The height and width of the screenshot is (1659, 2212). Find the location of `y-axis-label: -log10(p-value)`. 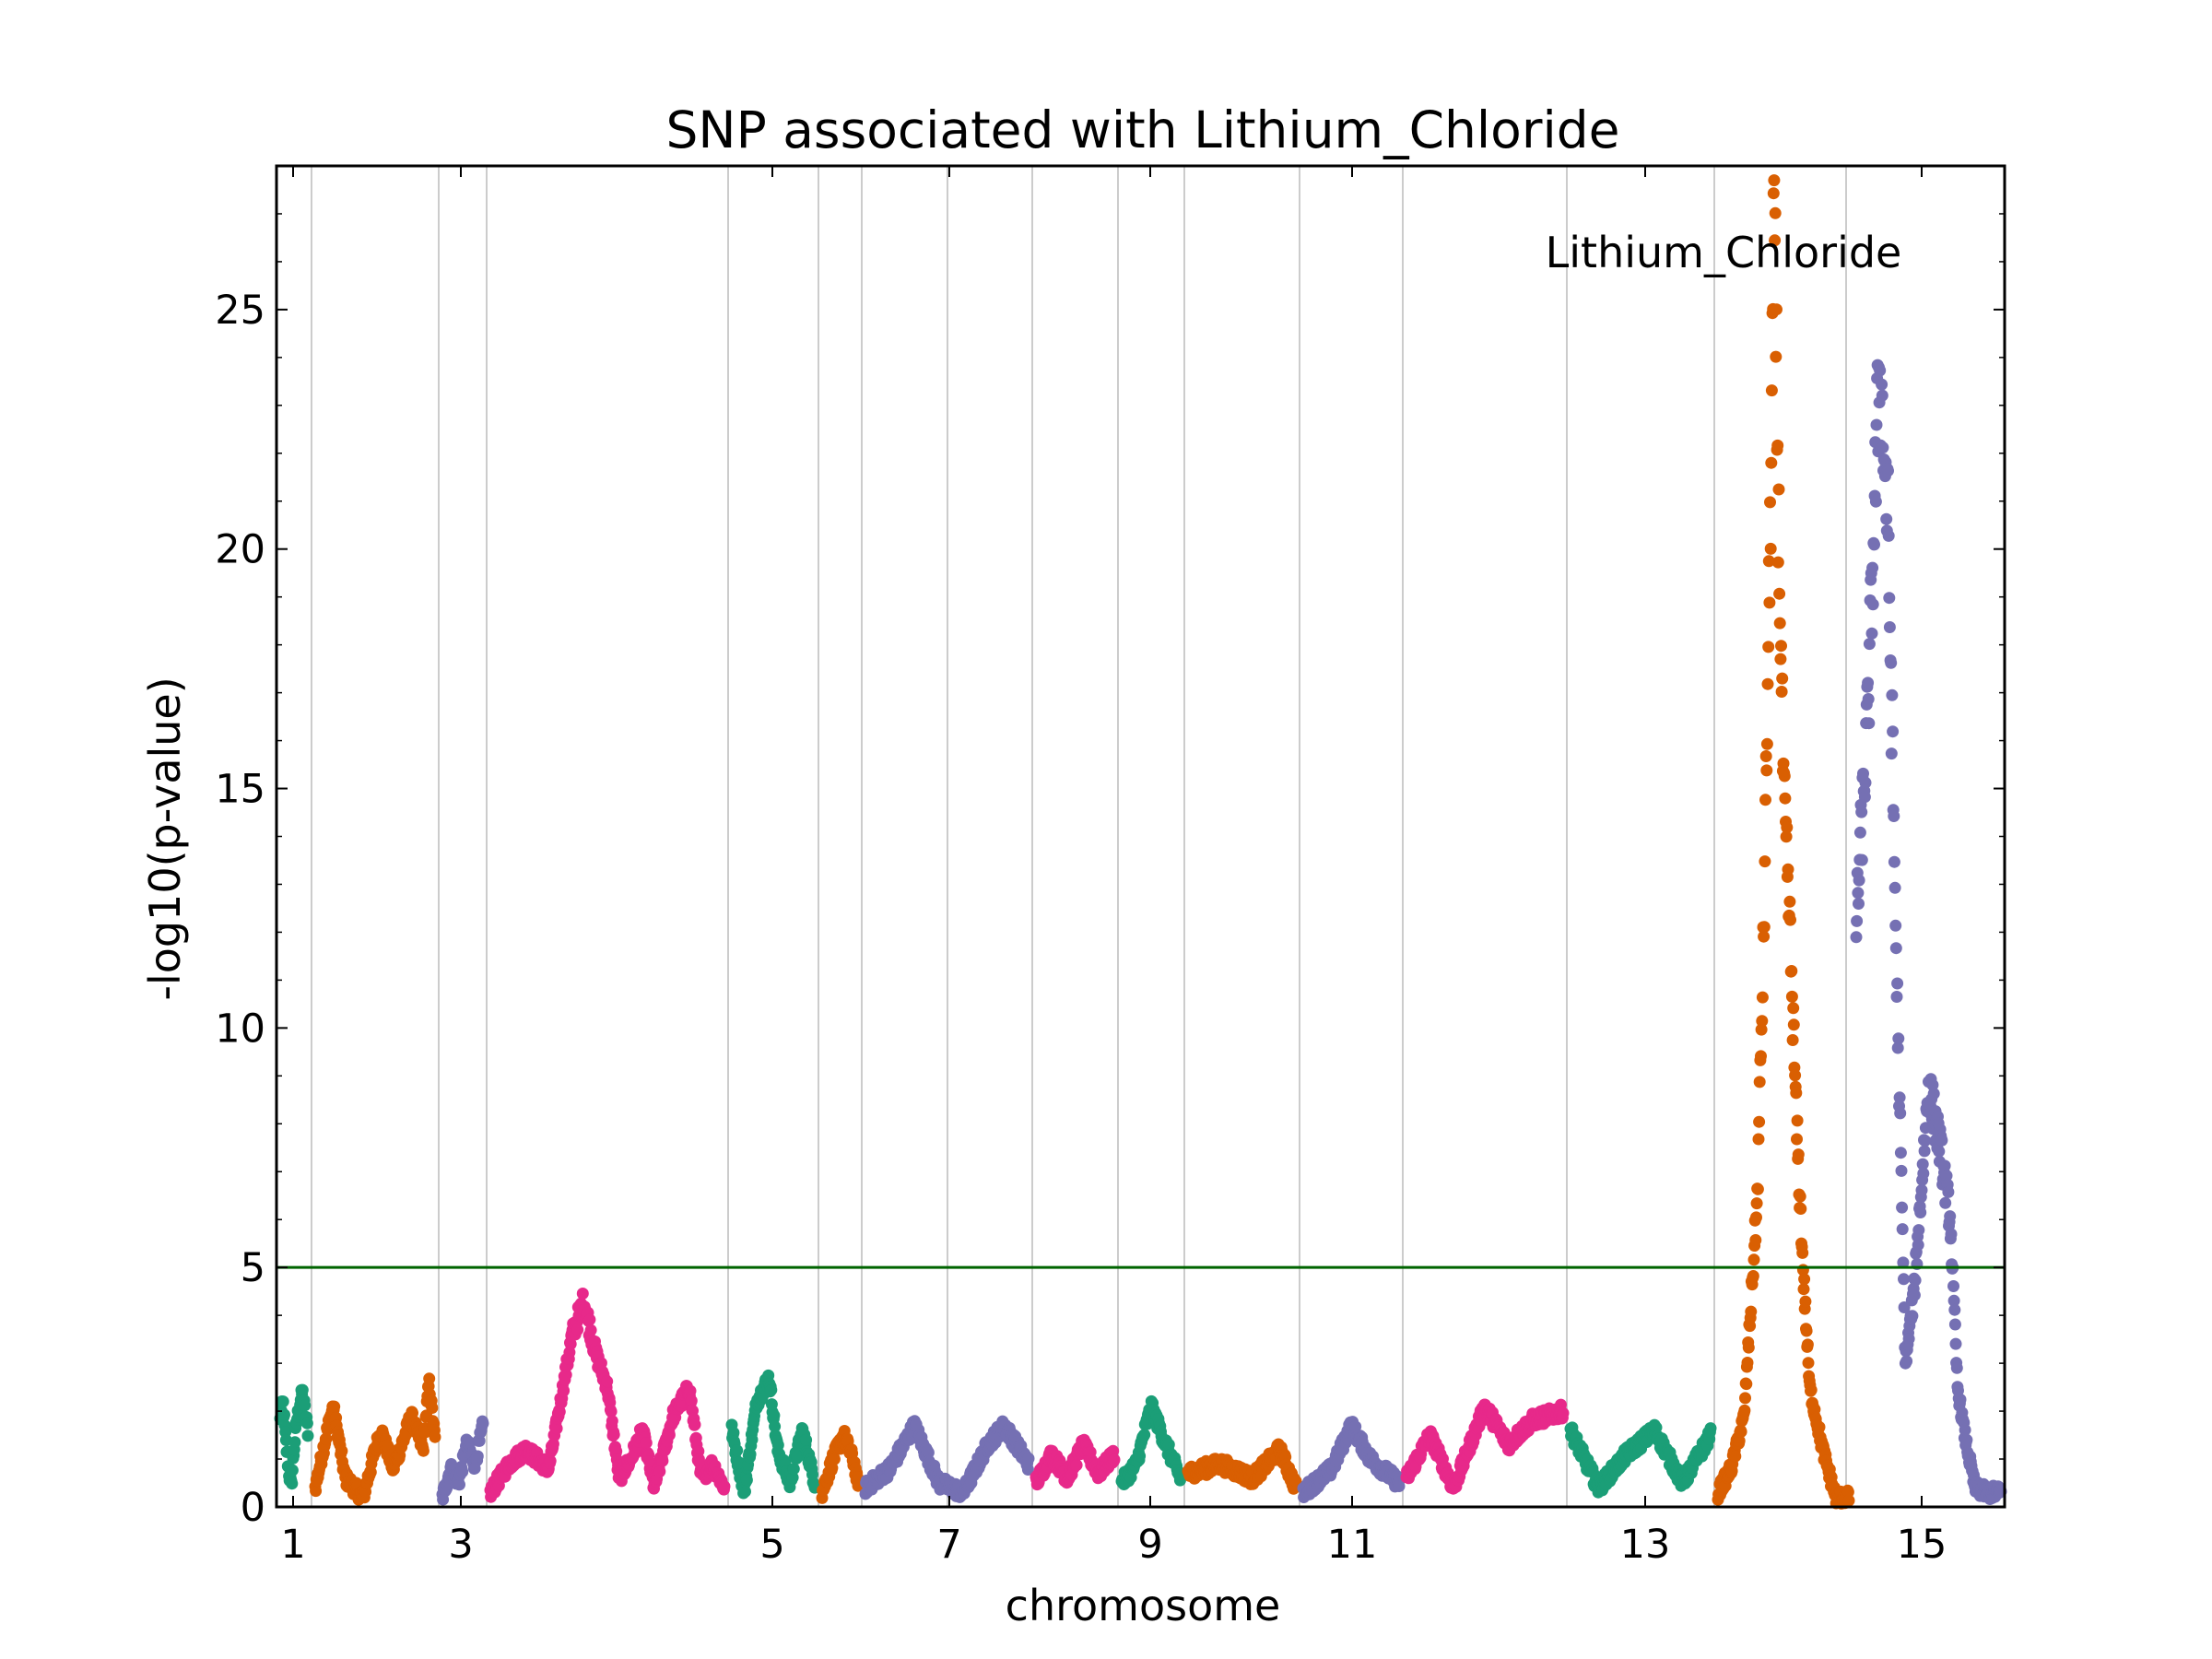

y-axis-label: -log10(p-value) is located at coordinates (165, 838).